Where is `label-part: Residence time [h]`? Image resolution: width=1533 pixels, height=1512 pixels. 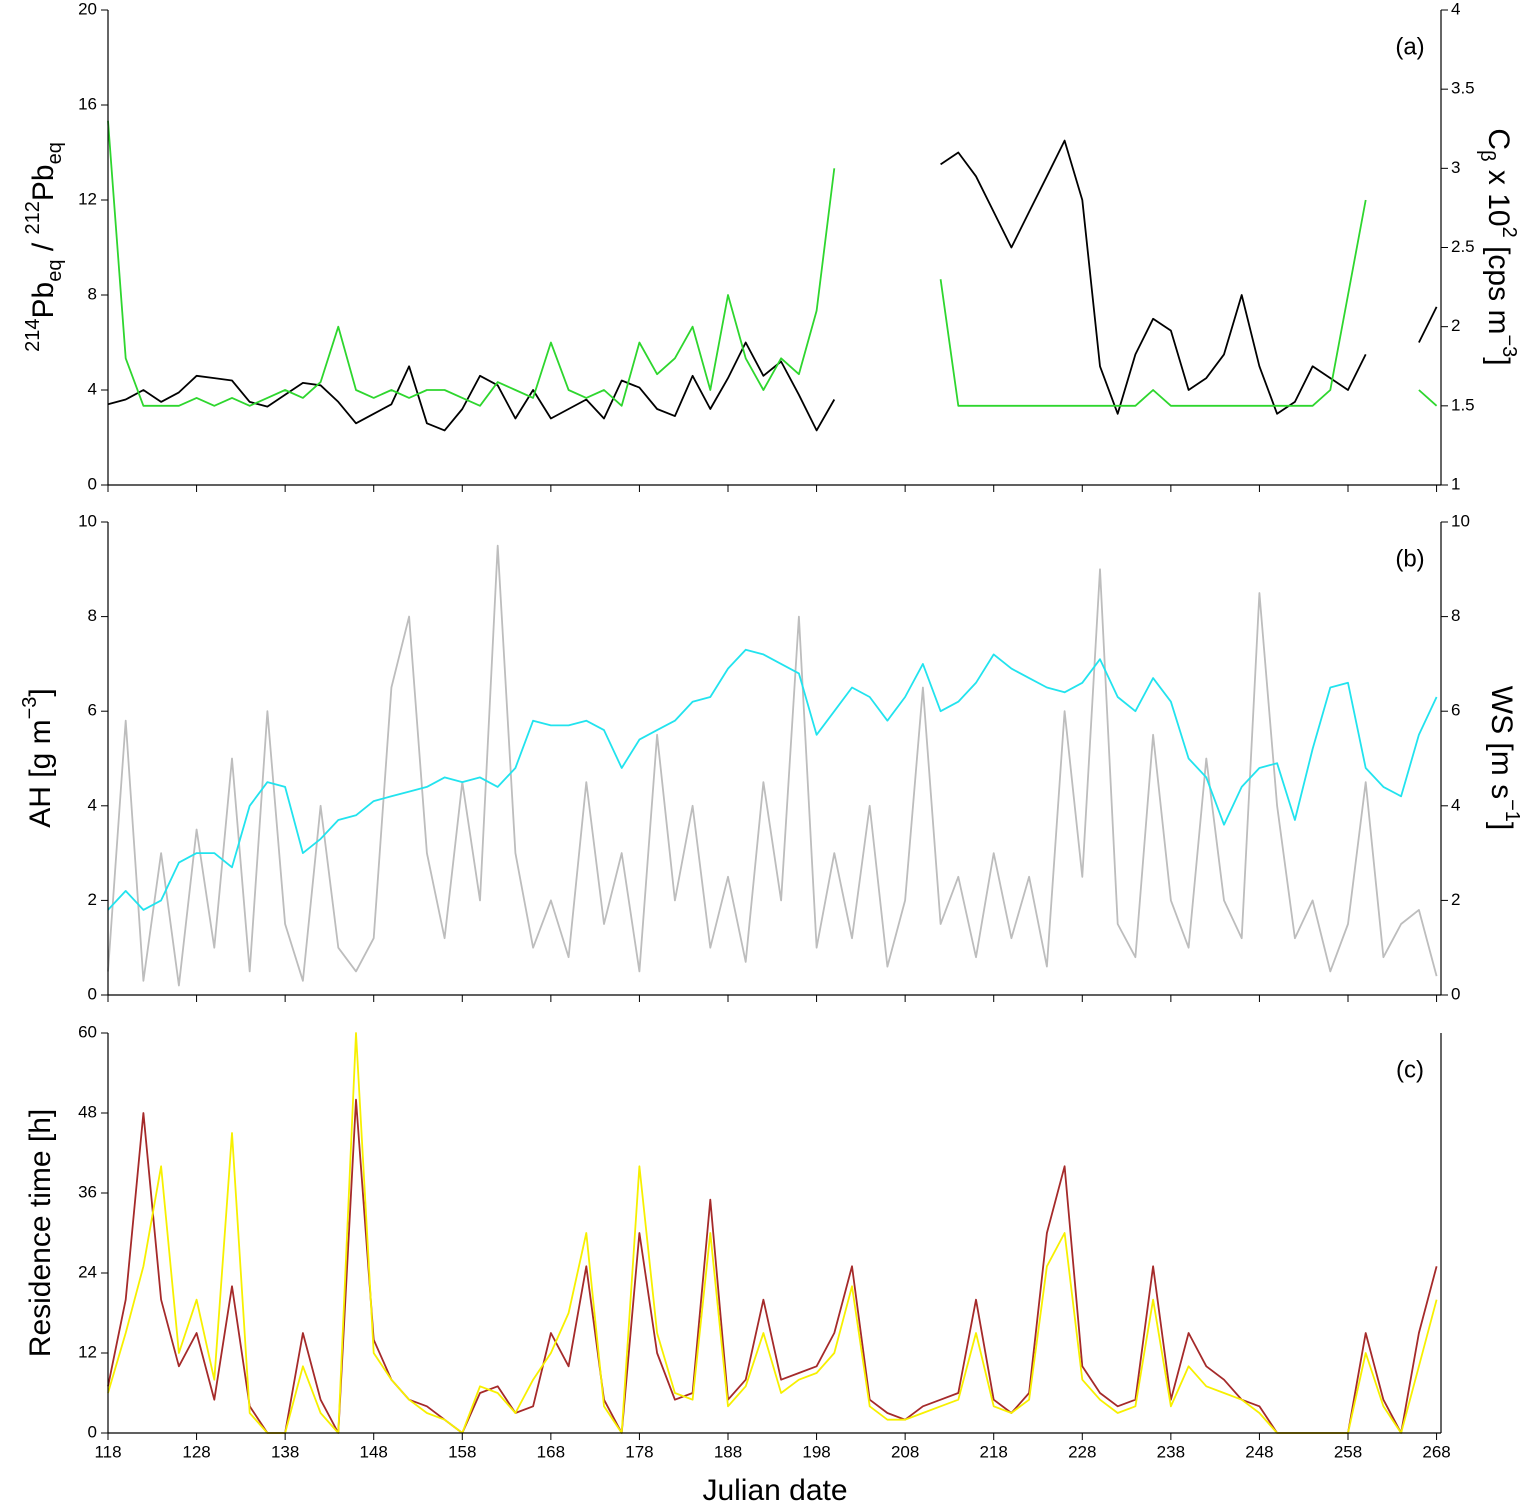 label-part: Residence time [h] is located at coordinates (40, 1233).